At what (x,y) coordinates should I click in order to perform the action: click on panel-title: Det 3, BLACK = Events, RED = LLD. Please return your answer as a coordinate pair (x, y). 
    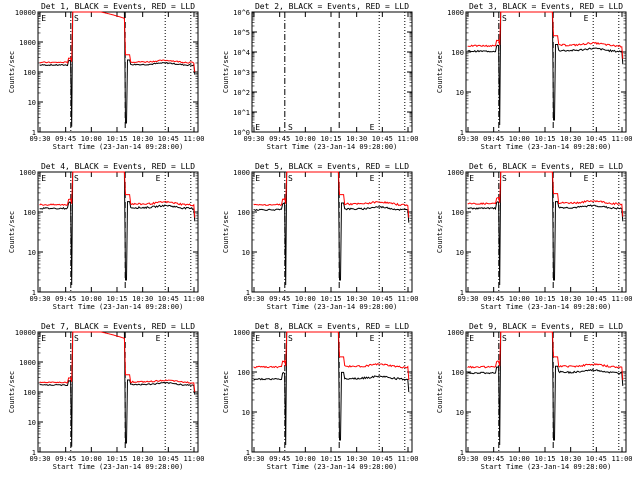
    Looking at the image, I should click on (546, 6).